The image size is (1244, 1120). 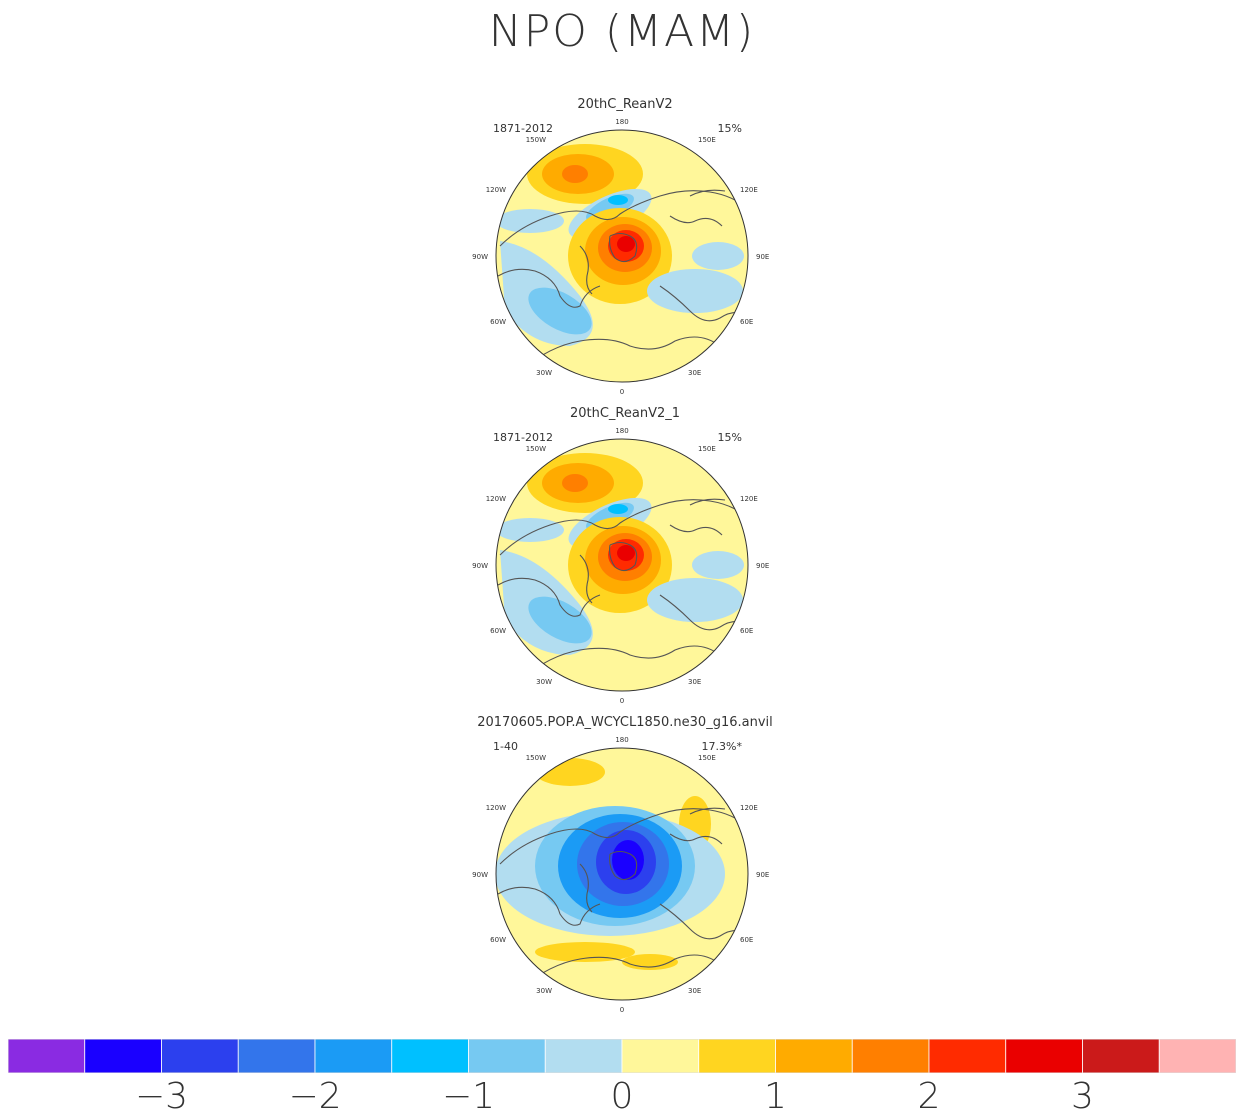 I want to click on colorbar-tick-label: −3, so click(x=161, y=1096).